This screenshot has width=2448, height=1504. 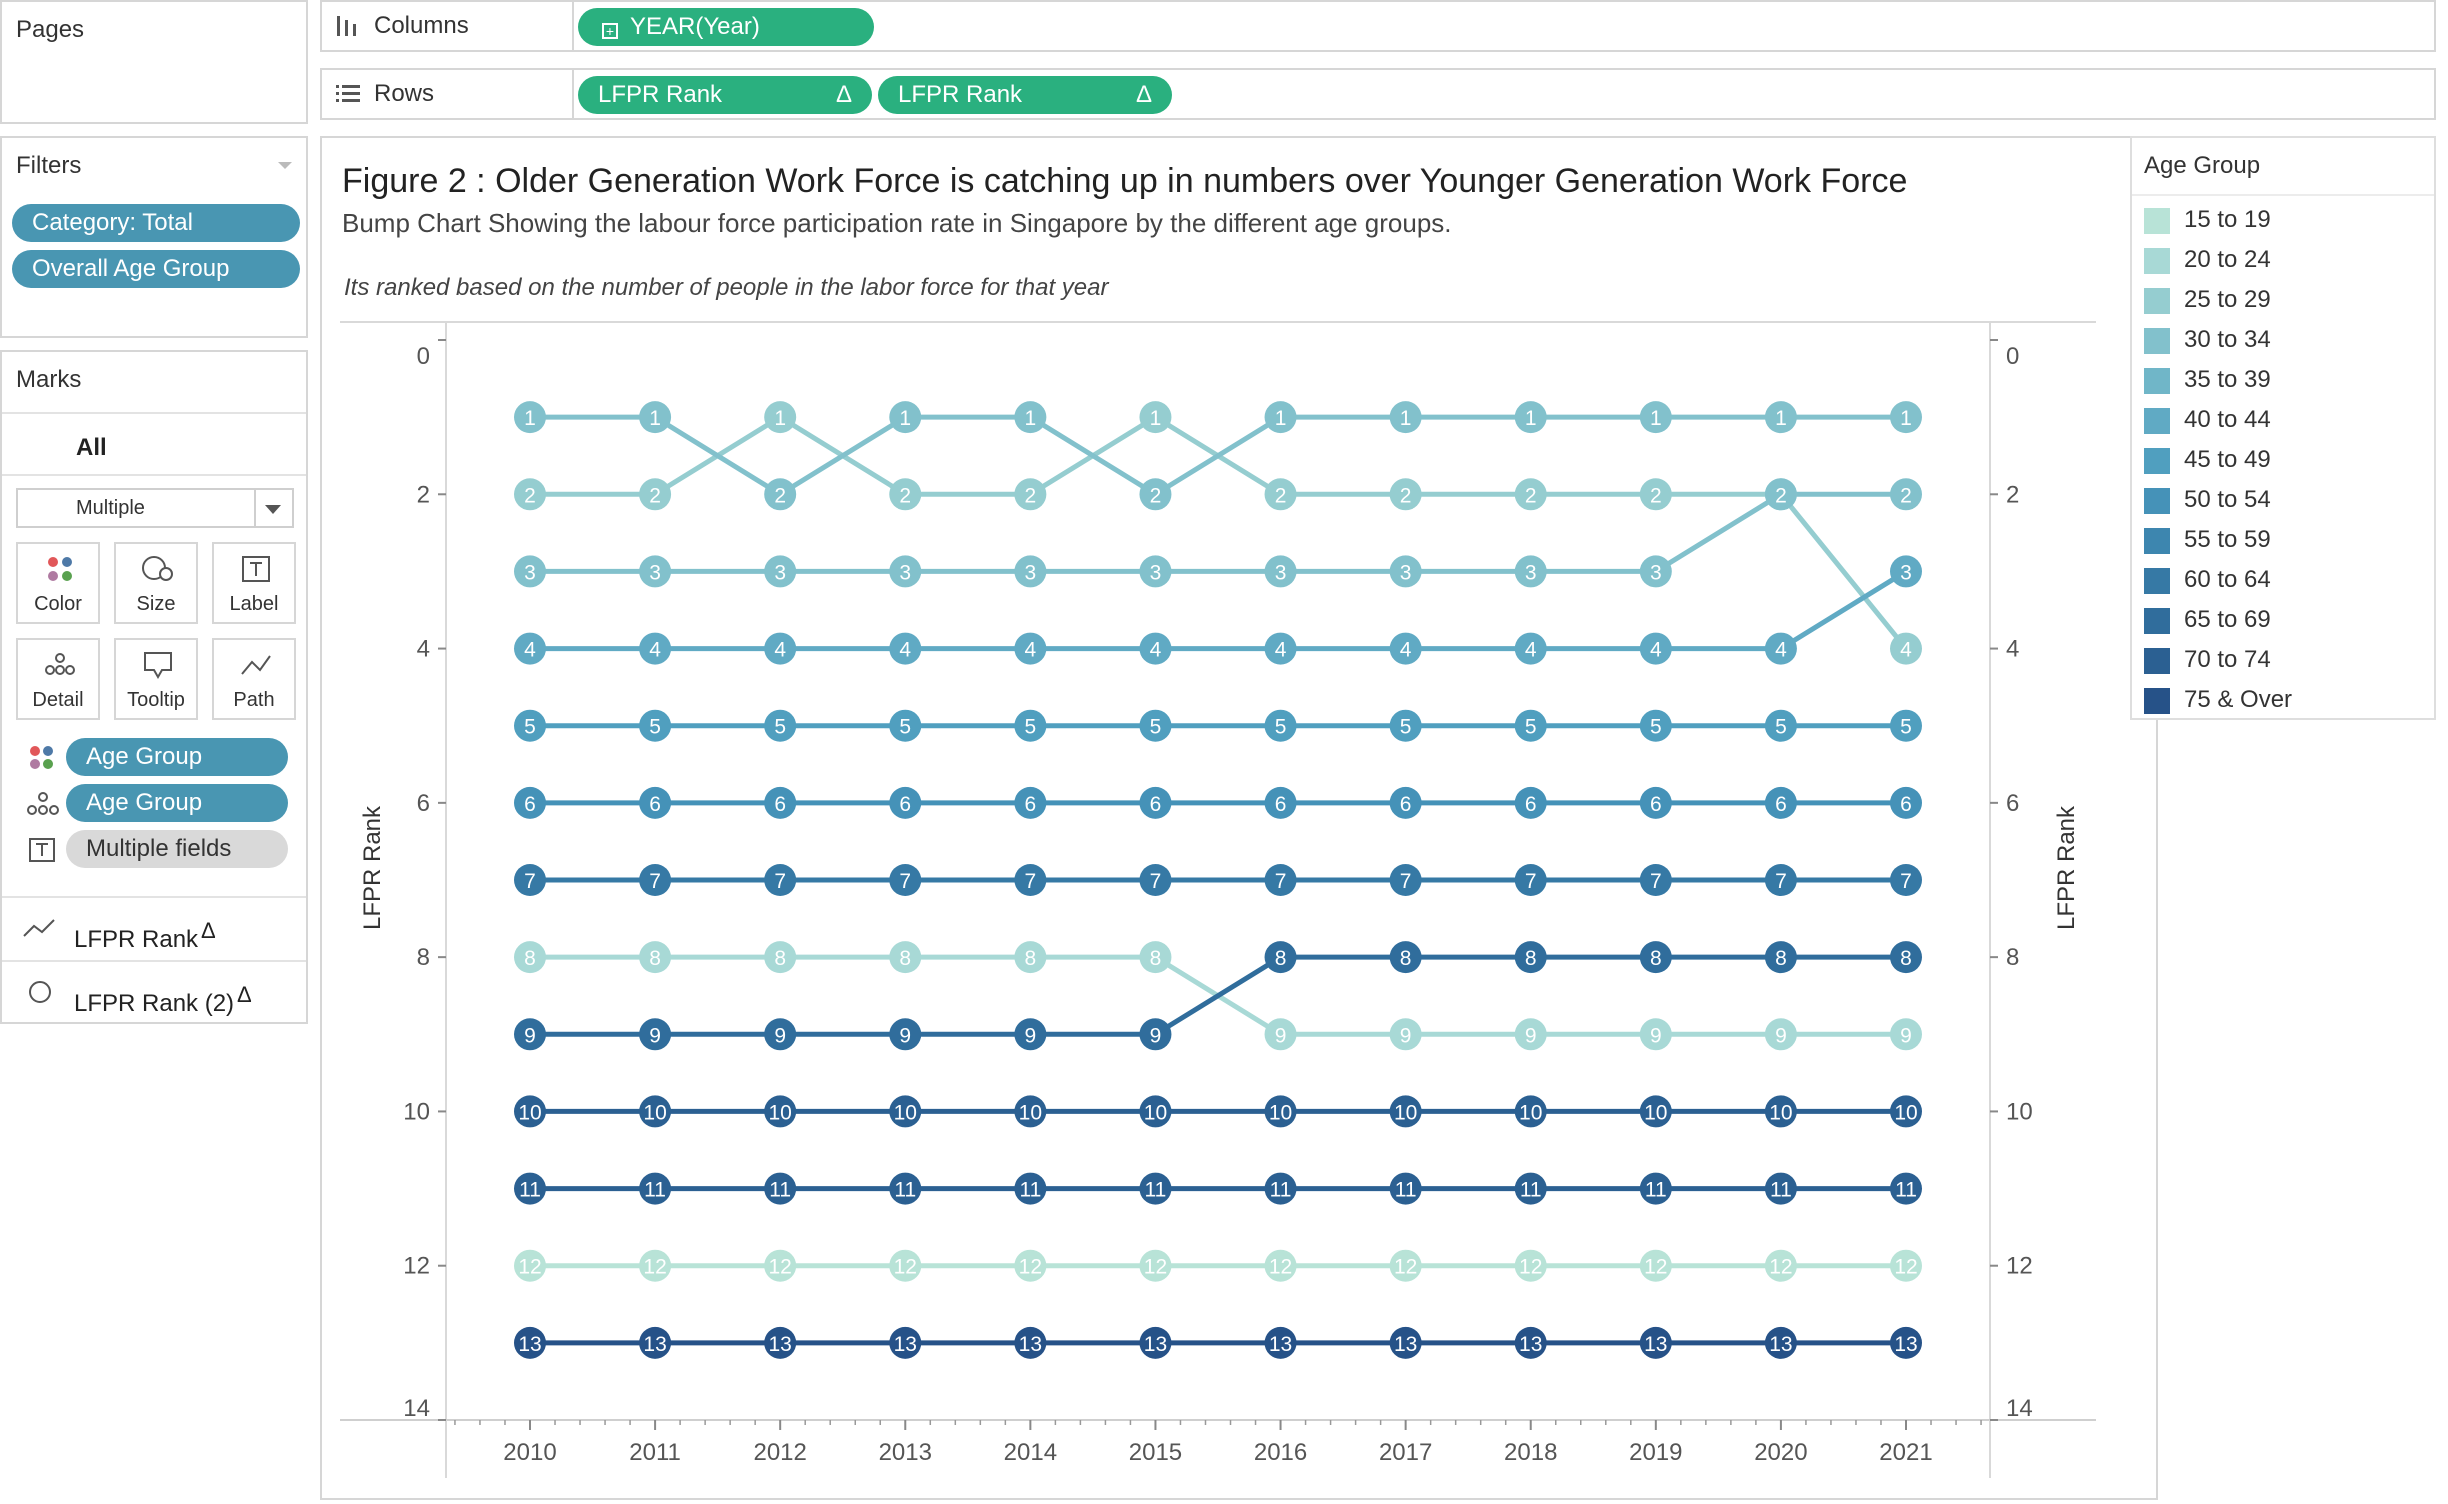 What do you see at coordinates (573, 94) in the screenshot?
I see `rows-divider` at bounding box center [573, 94].